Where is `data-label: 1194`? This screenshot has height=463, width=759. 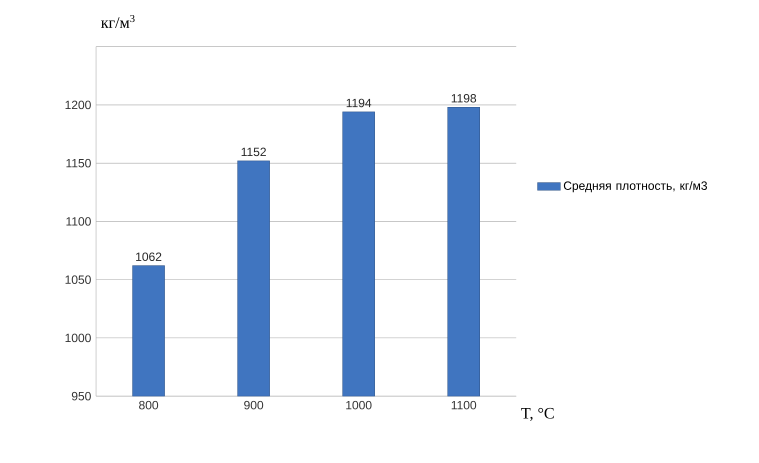 data-label: 1194 is located at coordinates (359, 103).